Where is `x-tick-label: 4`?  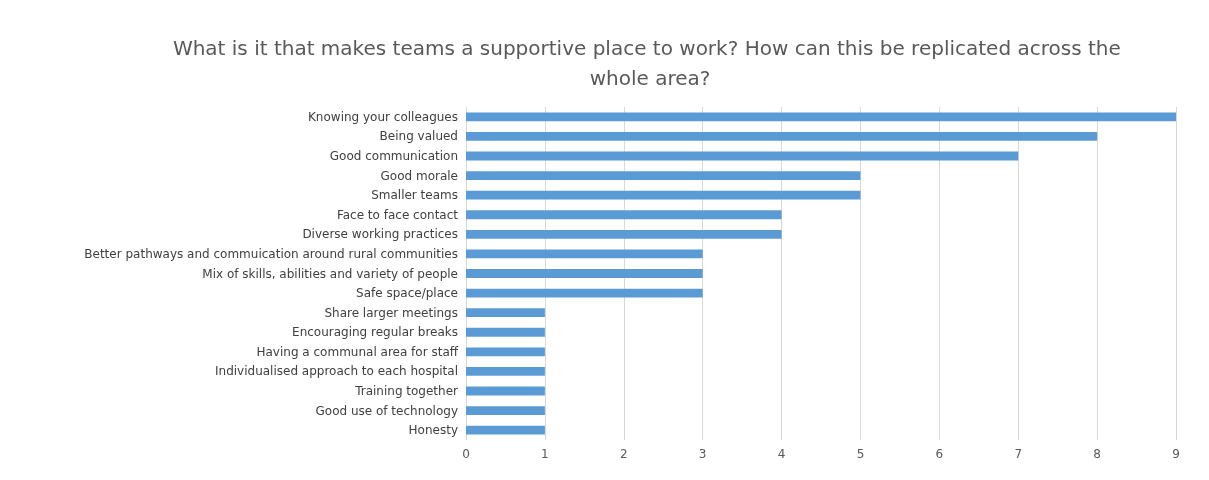 x-tick-label: 4 is located at coordinates (781, 454).